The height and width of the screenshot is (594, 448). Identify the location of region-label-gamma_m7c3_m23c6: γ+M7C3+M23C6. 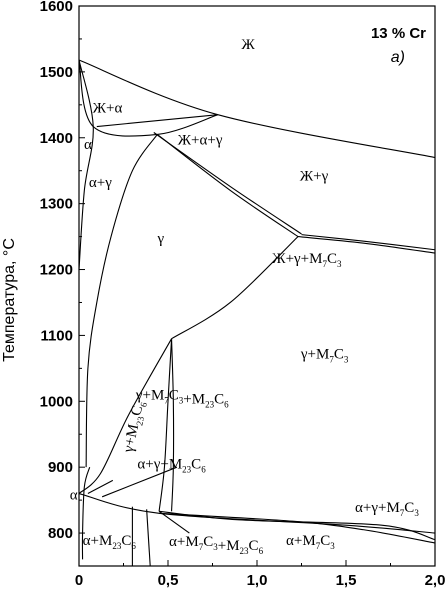
(182, 398).